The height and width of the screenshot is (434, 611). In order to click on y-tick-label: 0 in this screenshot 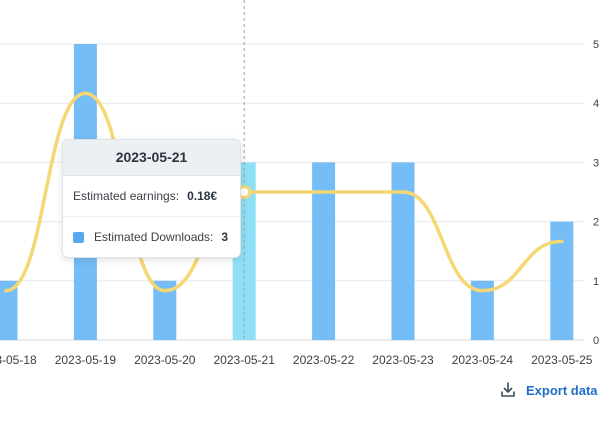, I will do `click(596, 341)`.